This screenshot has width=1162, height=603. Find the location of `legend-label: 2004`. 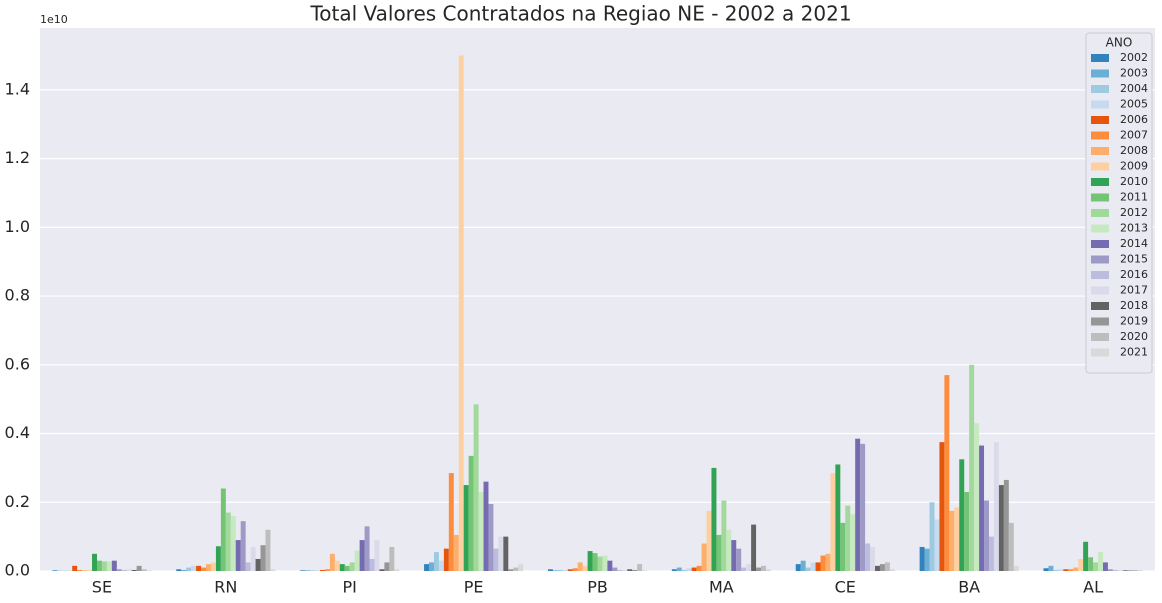

legend-label: 2004 is located at coordinates (1134, 88).